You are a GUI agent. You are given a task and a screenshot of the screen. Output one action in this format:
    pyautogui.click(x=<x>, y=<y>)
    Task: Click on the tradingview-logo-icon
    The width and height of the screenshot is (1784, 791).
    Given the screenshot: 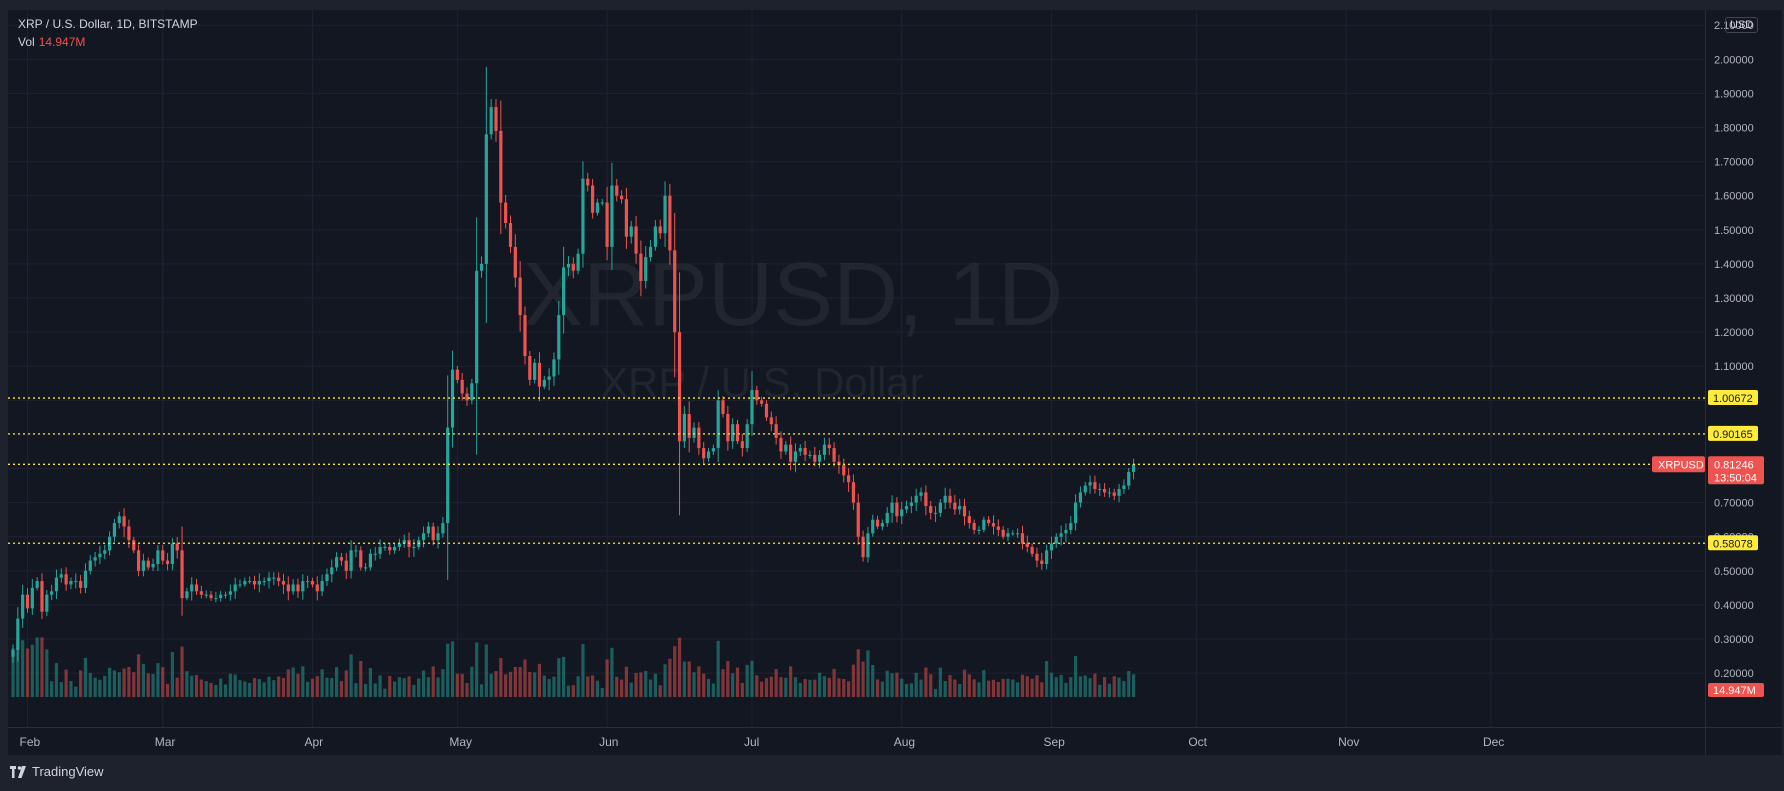 What is the action you would take?
    pyautogui.click(x=18, y=771)
    